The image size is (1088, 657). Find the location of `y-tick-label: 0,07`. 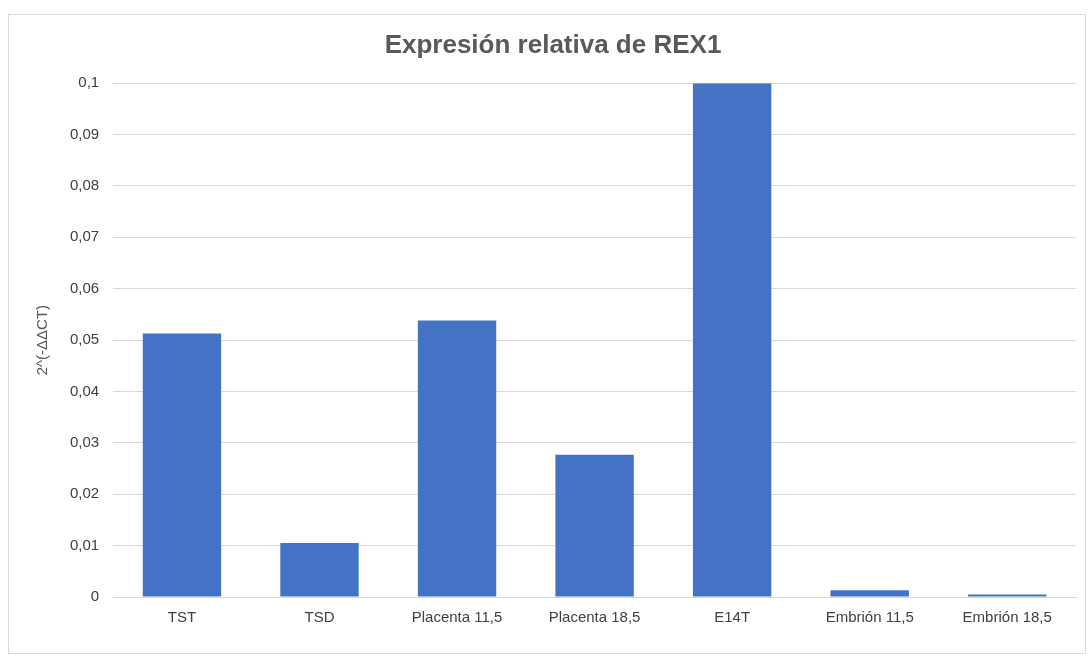

y-tick-label: 0,07 is located at coordinates (84, 236).